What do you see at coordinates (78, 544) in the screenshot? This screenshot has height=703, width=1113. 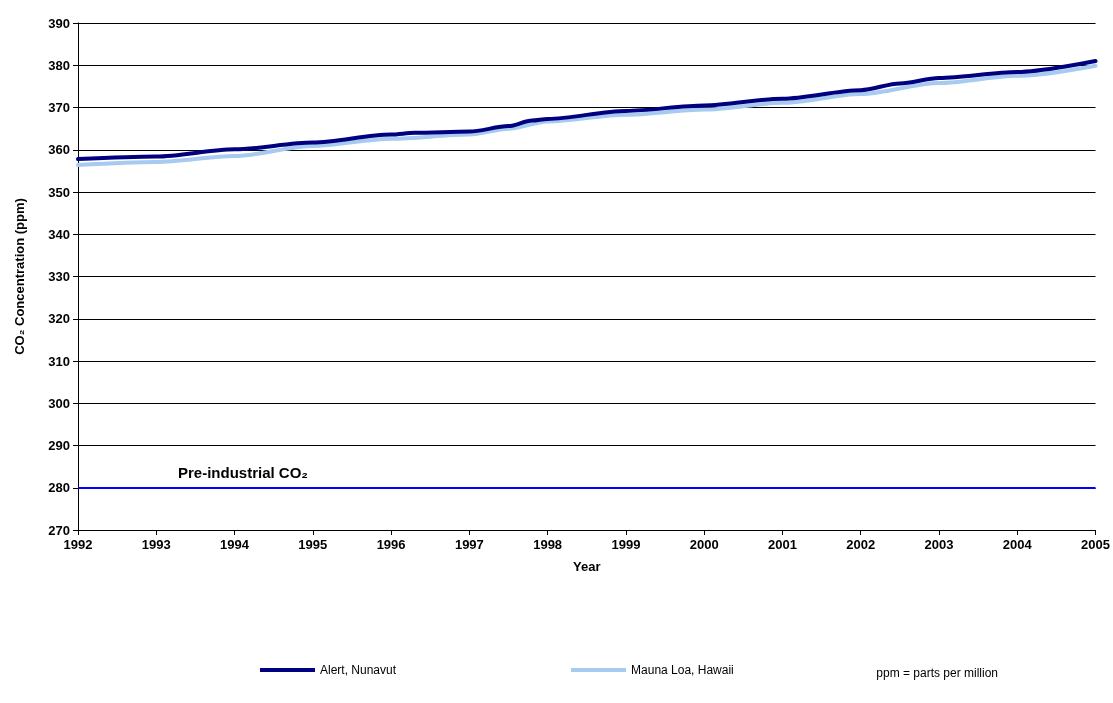 I see `x-tick-label: 1992` at bounding box center [78, 544].